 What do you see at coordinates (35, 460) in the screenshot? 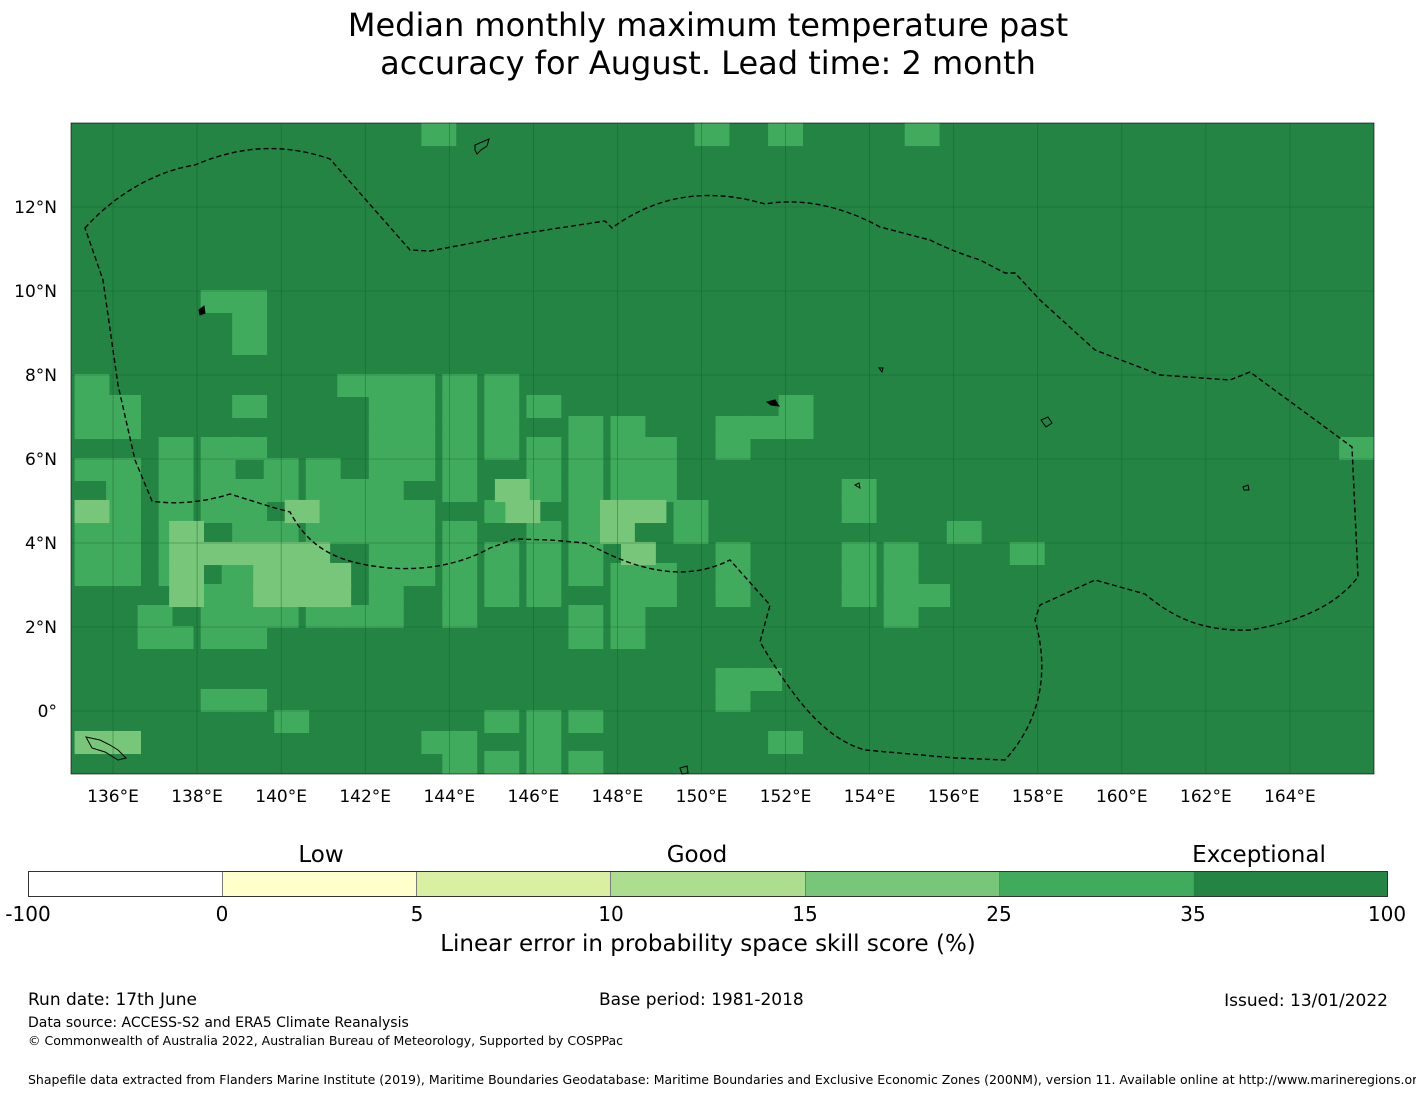
I see `latitude-tick-labels: 12°N 10°N 8°N 6°N 4°N 2°N 0°` at bounding box center [35, 460].